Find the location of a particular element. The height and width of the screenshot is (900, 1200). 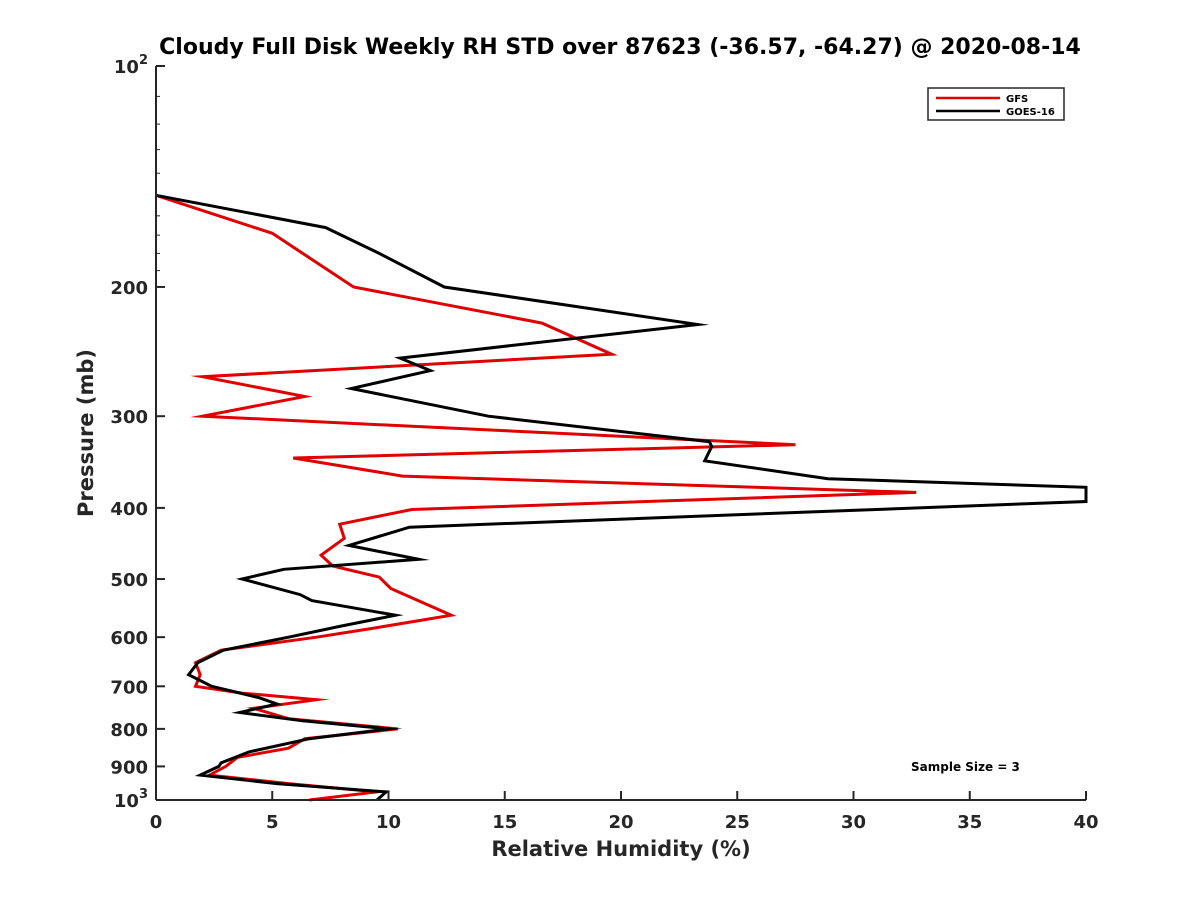

x-axis-label: Relative Humidity (%) is located at coordinates (620, 849).